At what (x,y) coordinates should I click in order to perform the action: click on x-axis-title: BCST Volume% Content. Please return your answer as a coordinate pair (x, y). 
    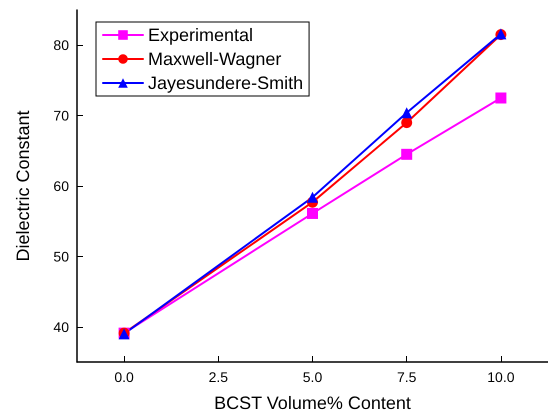
    Looking at the image, I should click on (312, 403).